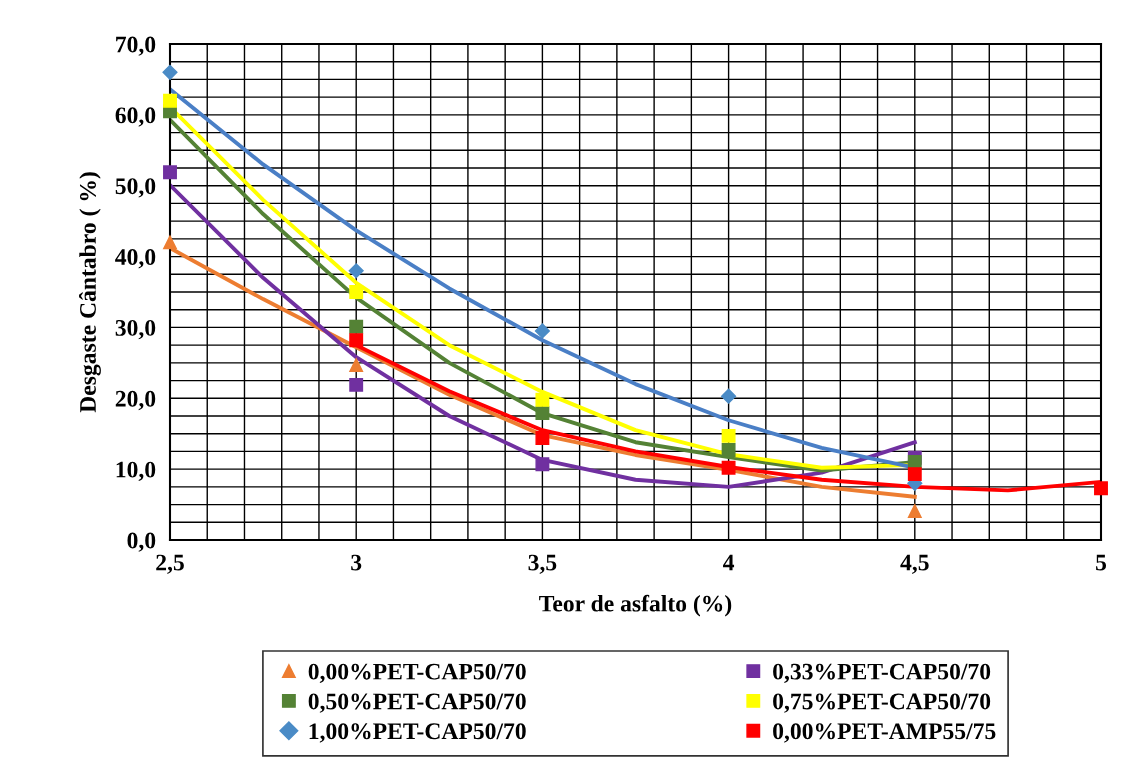 This screenshot has height=778, width=1132. What do you see at coordinates (914, 564) in the screenshot?
I see `x-tick-label: 4,5` at bounding box center [914, 564].